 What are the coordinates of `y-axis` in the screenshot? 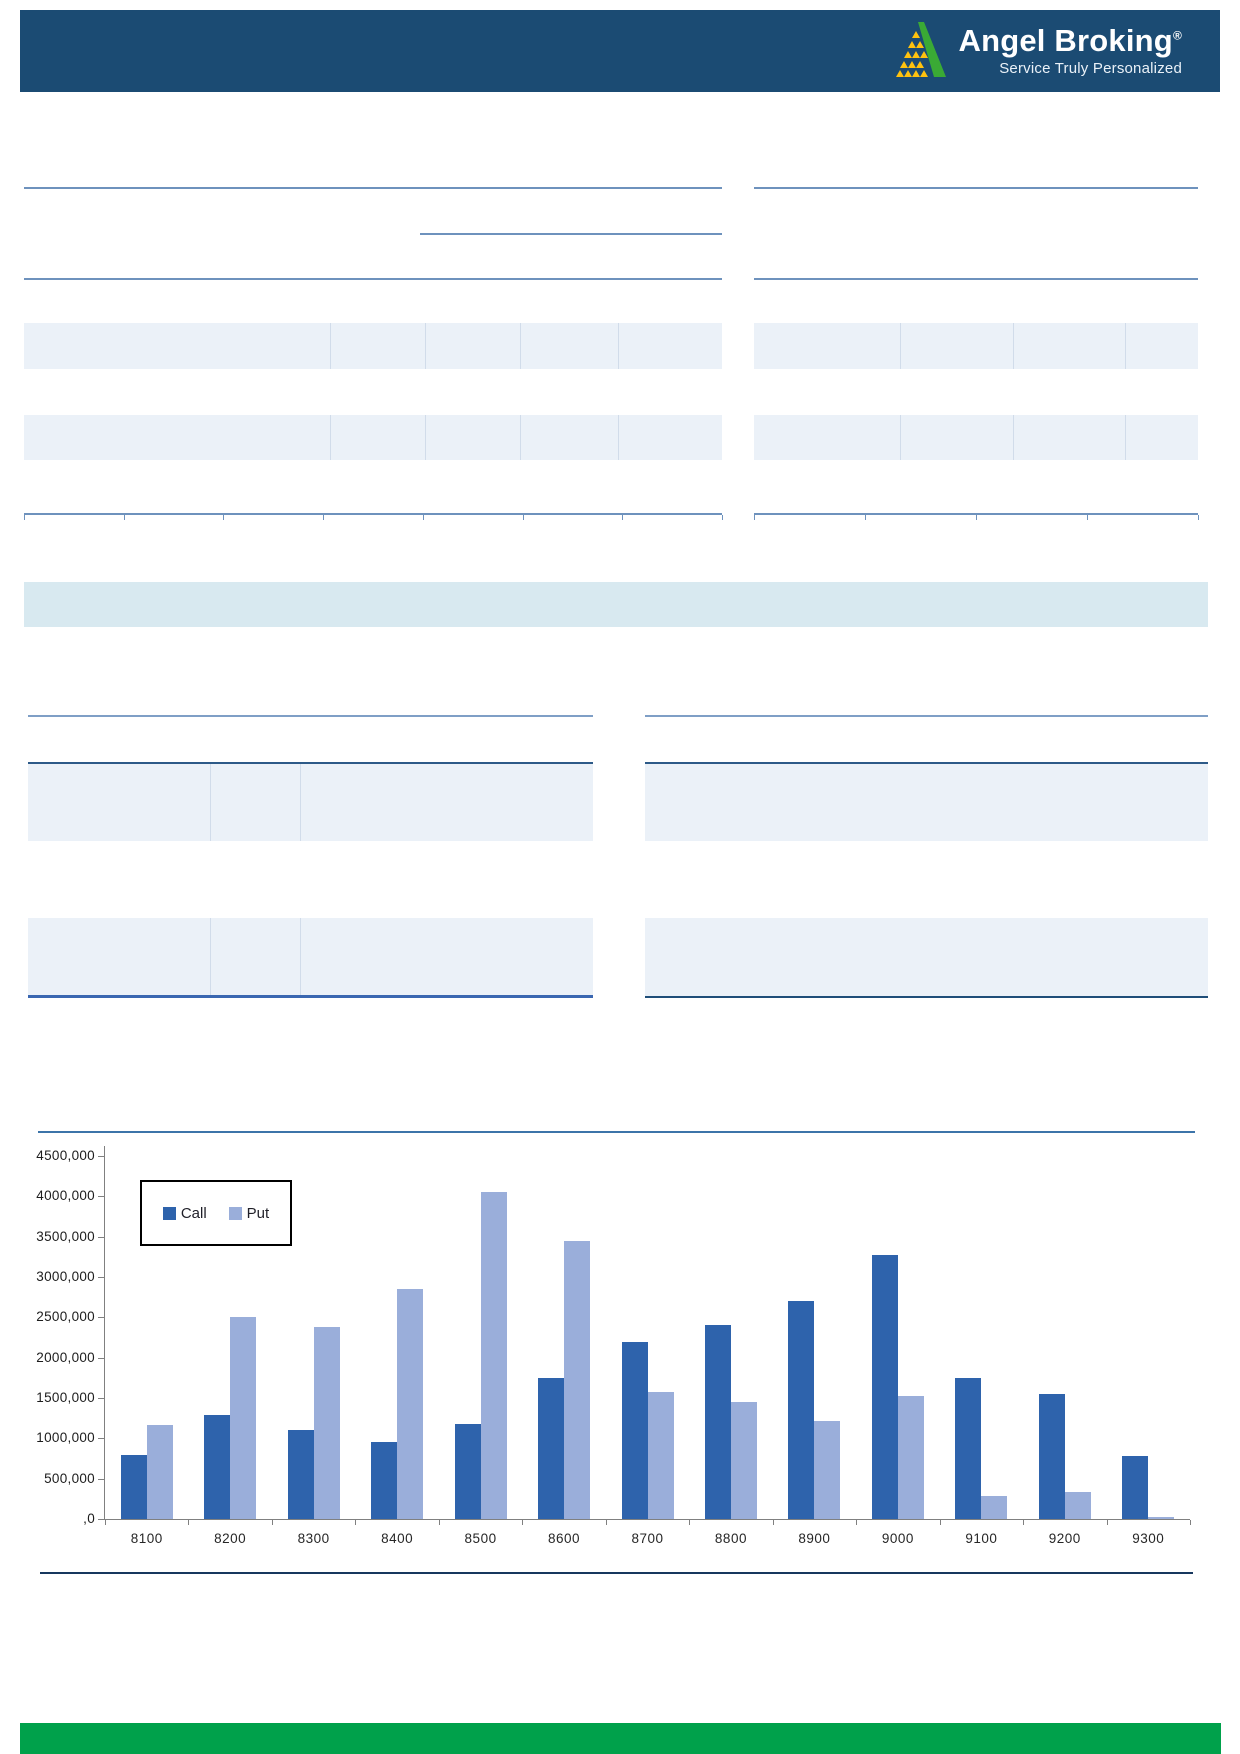 It's located at (104, 1333).